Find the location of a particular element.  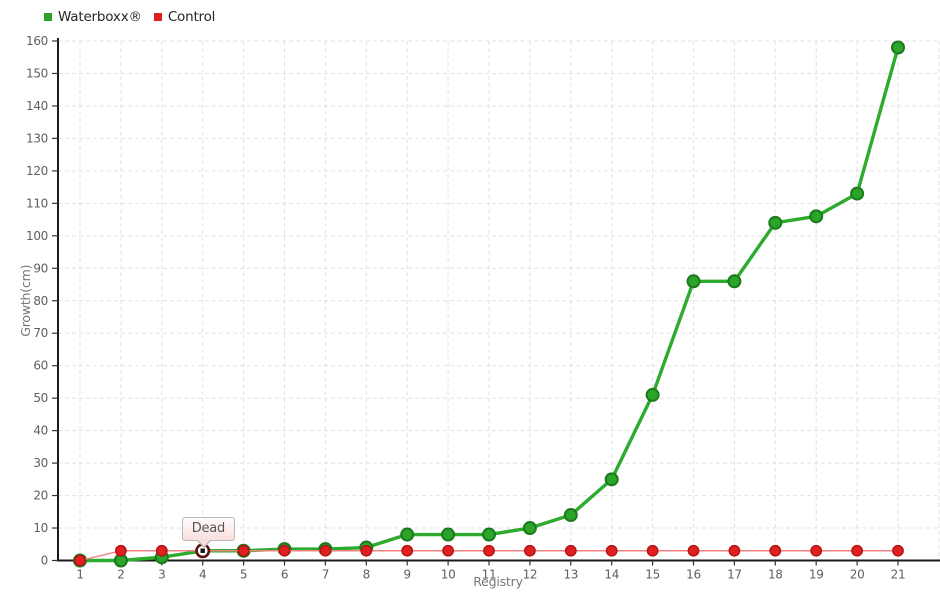

y-tick-label: 130 is located at coordinates (37, 138).